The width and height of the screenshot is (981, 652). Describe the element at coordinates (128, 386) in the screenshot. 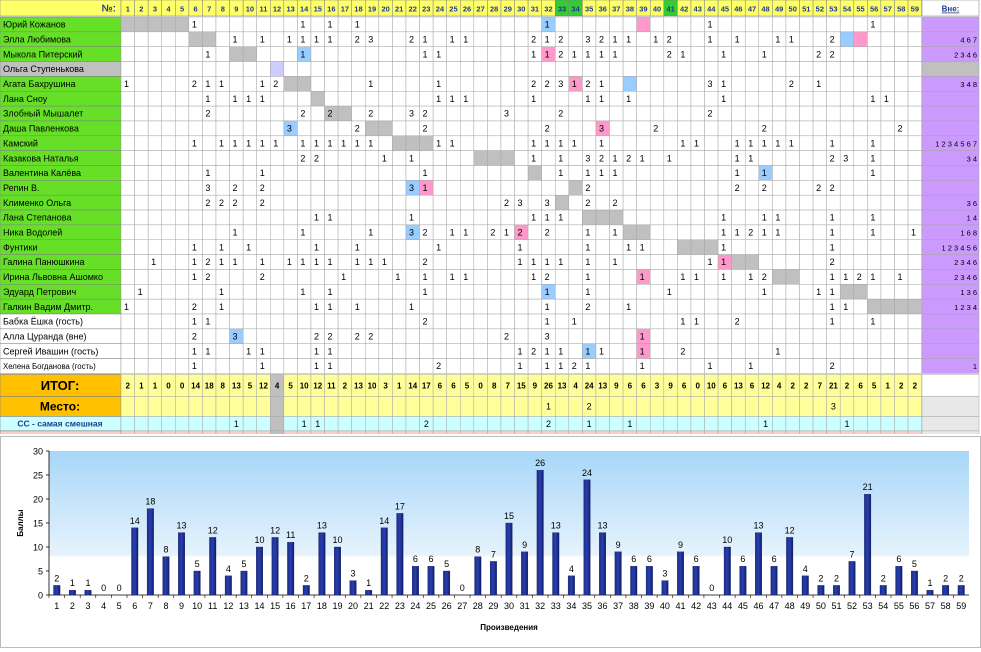

I see `itog-value: 2` at that location.